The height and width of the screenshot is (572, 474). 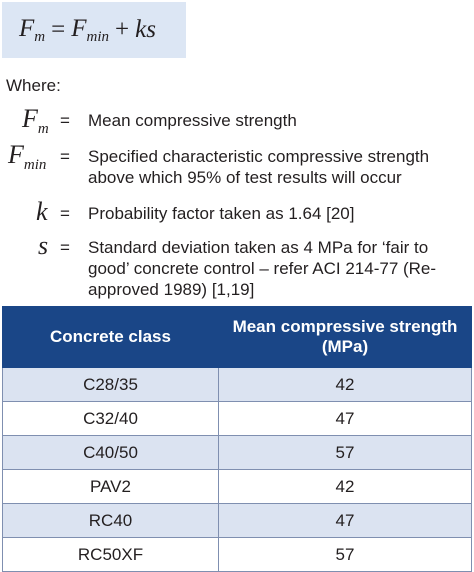 I want to click on formula-plus: +, so click(x=122, y=29).